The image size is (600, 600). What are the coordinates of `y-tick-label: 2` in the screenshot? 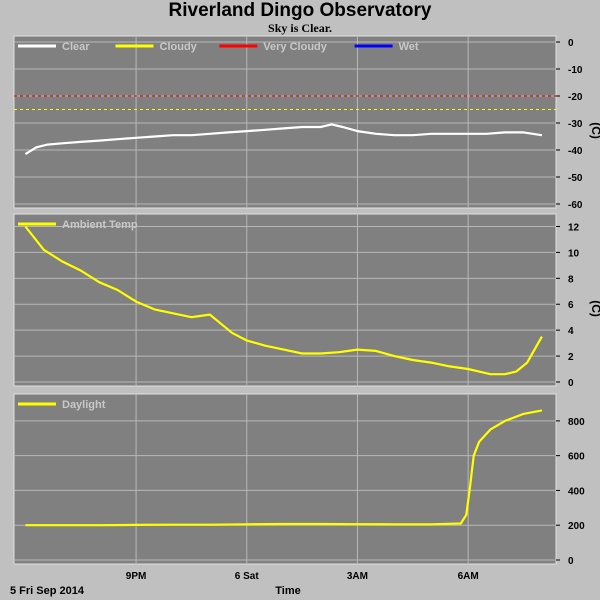 It's located at (571, 357).